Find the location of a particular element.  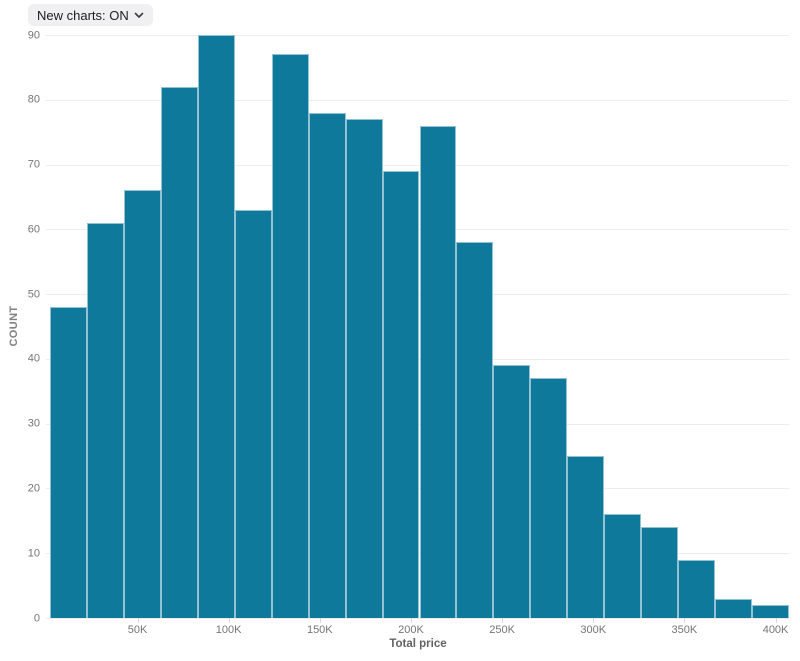

x-axis-title: Total price is located at coordinates (418, 644).